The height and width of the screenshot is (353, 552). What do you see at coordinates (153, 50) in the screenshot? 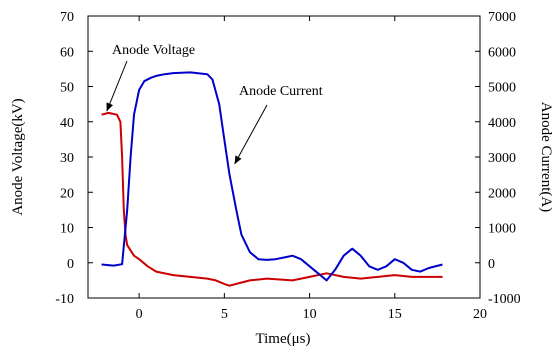
I see `annotation-label: Anode Voltage` at bounding box center [153, 50].